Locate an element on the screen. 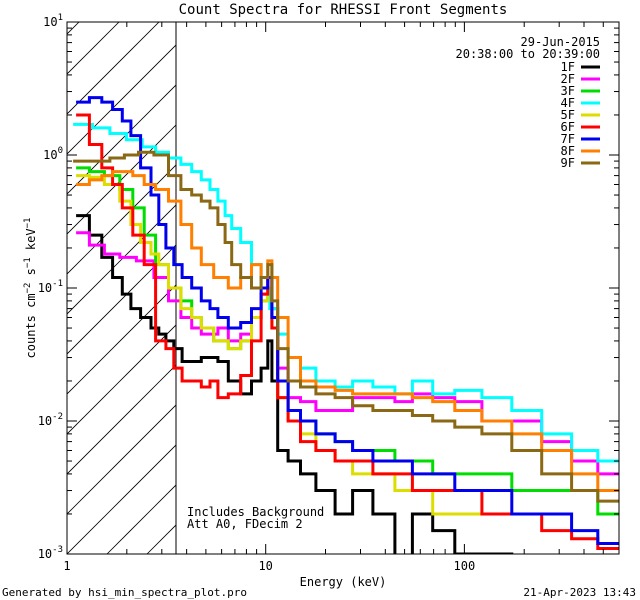  y-tick-label: 10⁻² is located at coordinates (50, 420).